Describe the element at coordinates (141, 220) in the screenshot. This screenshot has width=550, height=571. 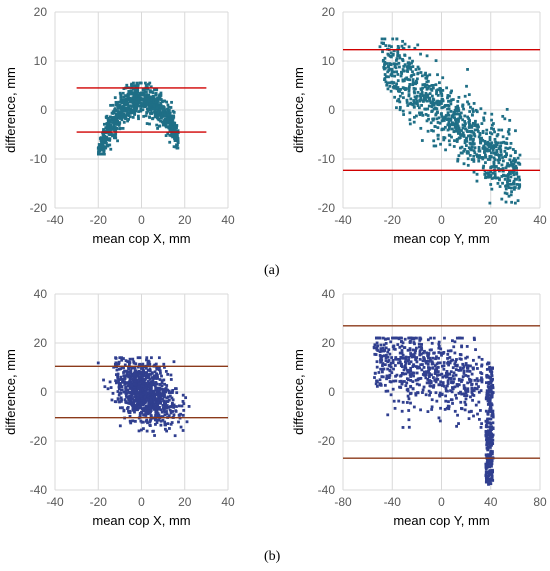
I see `x-tick-label: 0` at that location.